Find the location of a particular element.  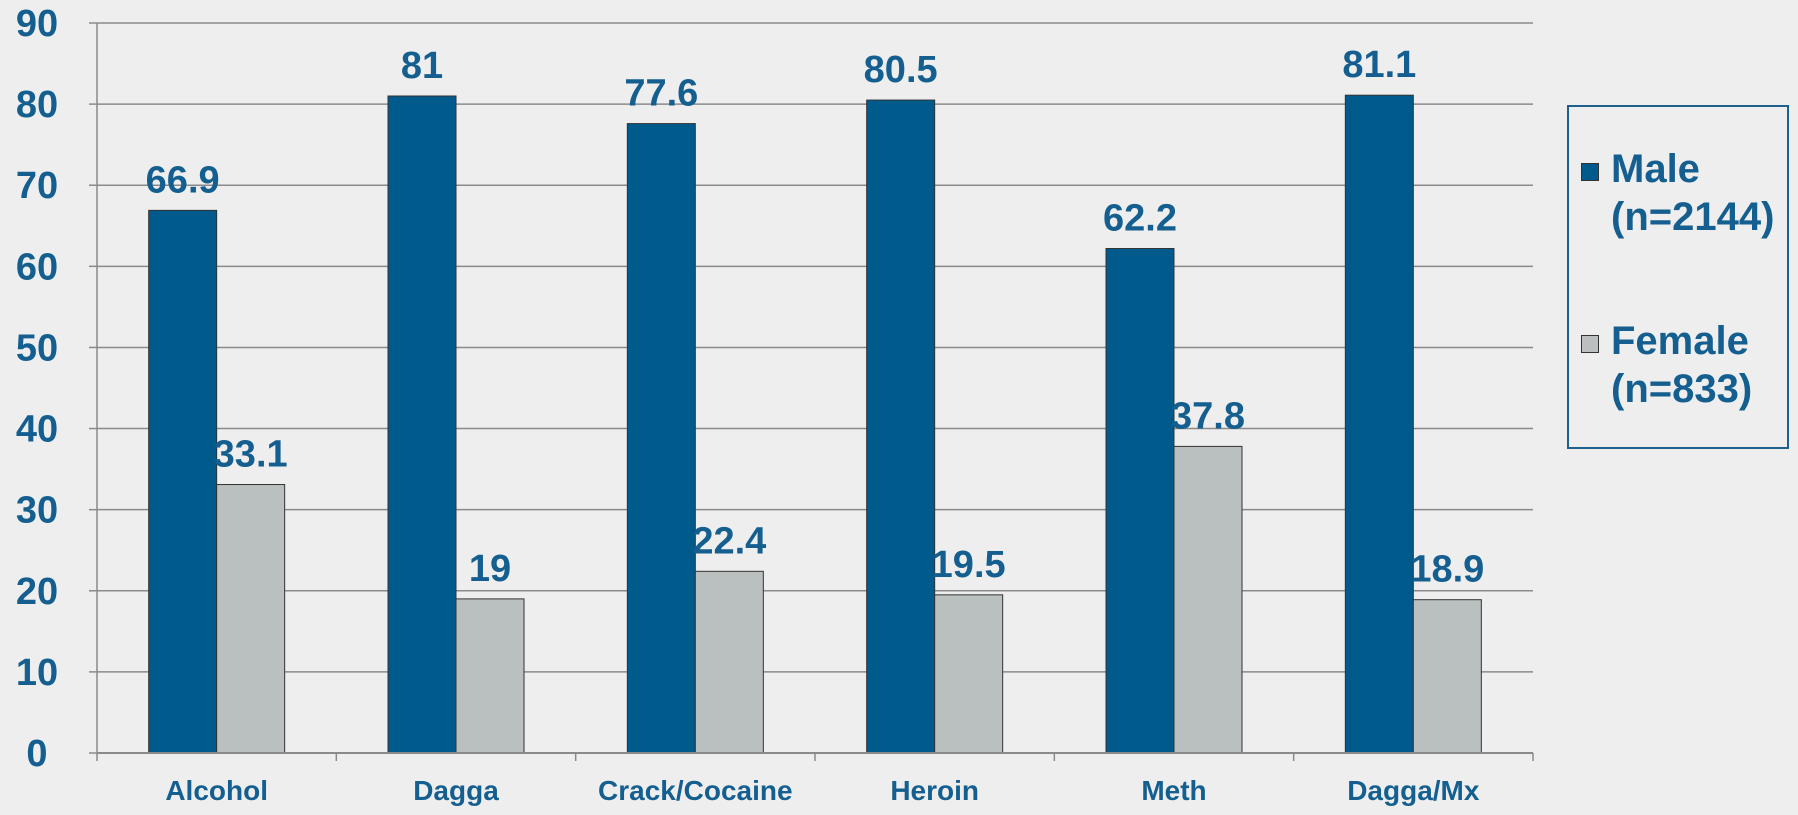

data-label-female: 19.5 is located at coordinates (969, 565).